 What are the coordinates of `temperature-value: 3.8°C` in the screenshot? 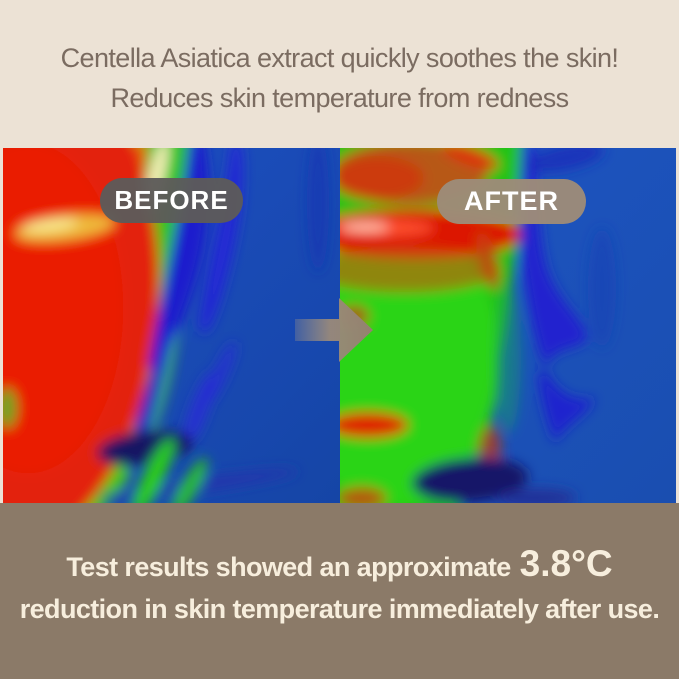 It's located at (566, 563).